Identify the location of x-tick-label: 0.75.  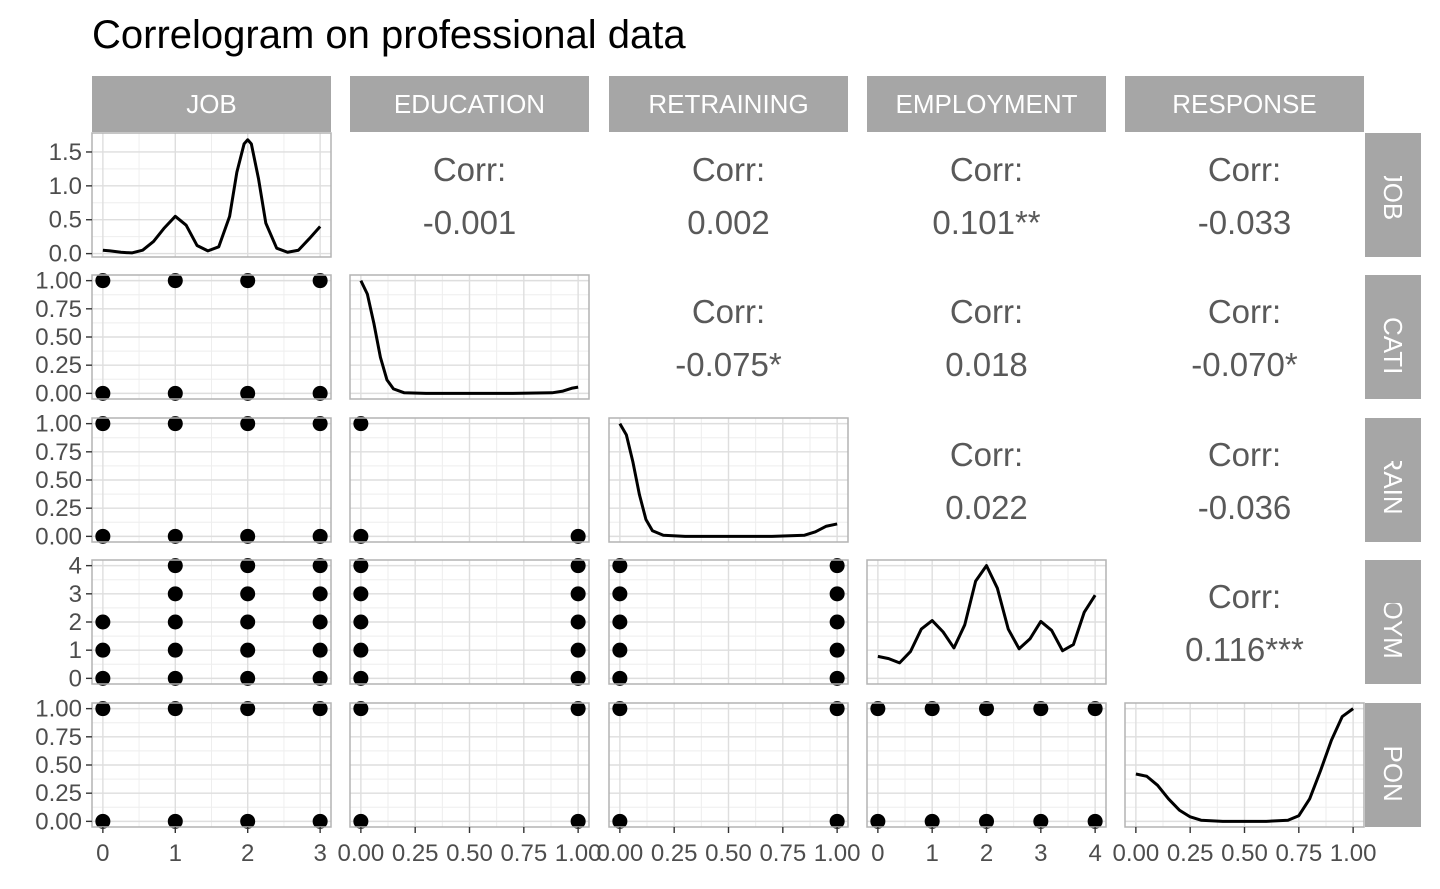
(1298, 853).